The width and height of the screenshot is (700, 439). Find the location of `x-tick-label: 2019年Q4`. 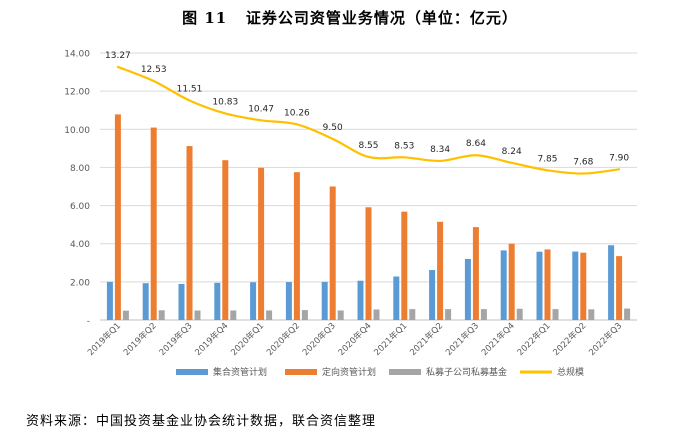

x-tick-label: 2019年Q4 is located at coordinates (212, 339).